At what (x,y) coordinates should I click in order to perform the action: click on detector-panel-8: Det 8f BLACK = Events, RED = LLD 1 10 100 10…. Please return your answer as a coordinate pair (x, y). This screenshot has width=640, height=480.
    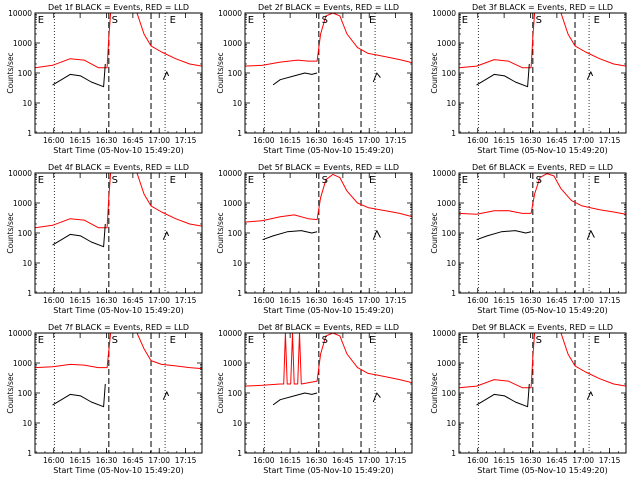
    Looking at the image, I should click on (314, 399).